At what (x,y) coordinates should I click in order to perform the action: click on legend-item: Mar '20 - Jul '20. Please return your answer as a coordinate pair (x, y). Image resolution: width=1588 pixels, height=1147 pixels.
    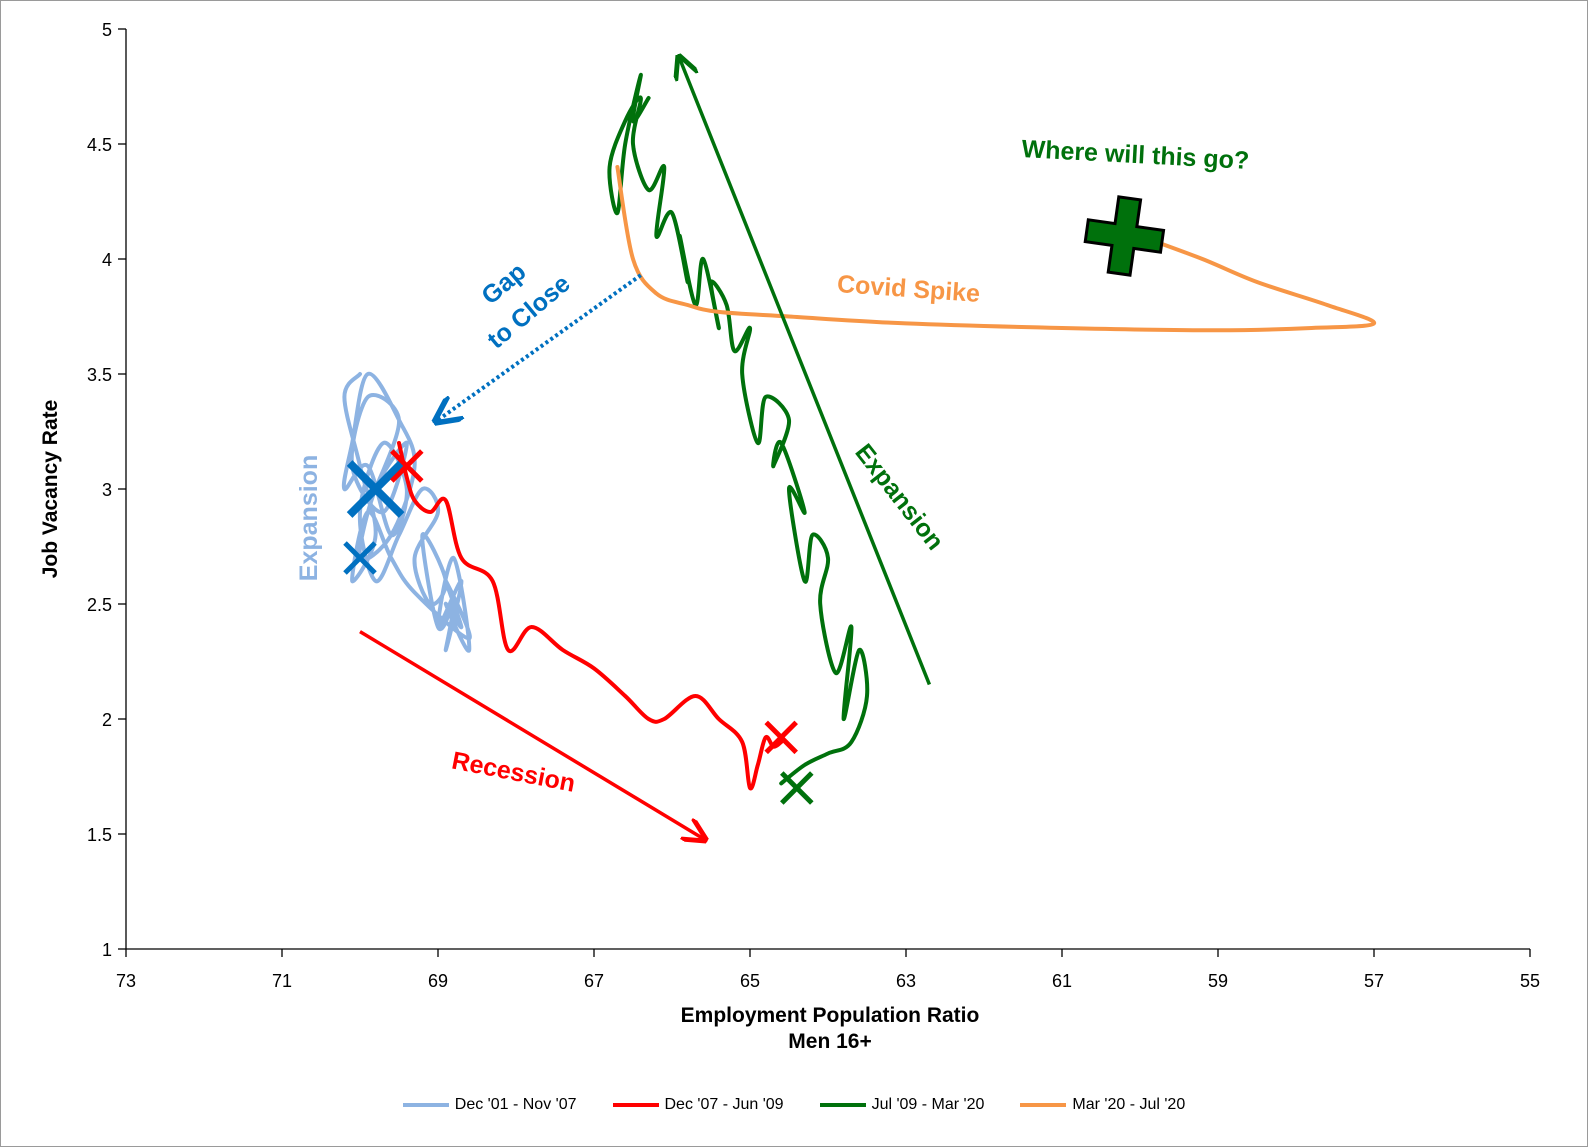
    Looking at the image, I should click on (1102, 1105).